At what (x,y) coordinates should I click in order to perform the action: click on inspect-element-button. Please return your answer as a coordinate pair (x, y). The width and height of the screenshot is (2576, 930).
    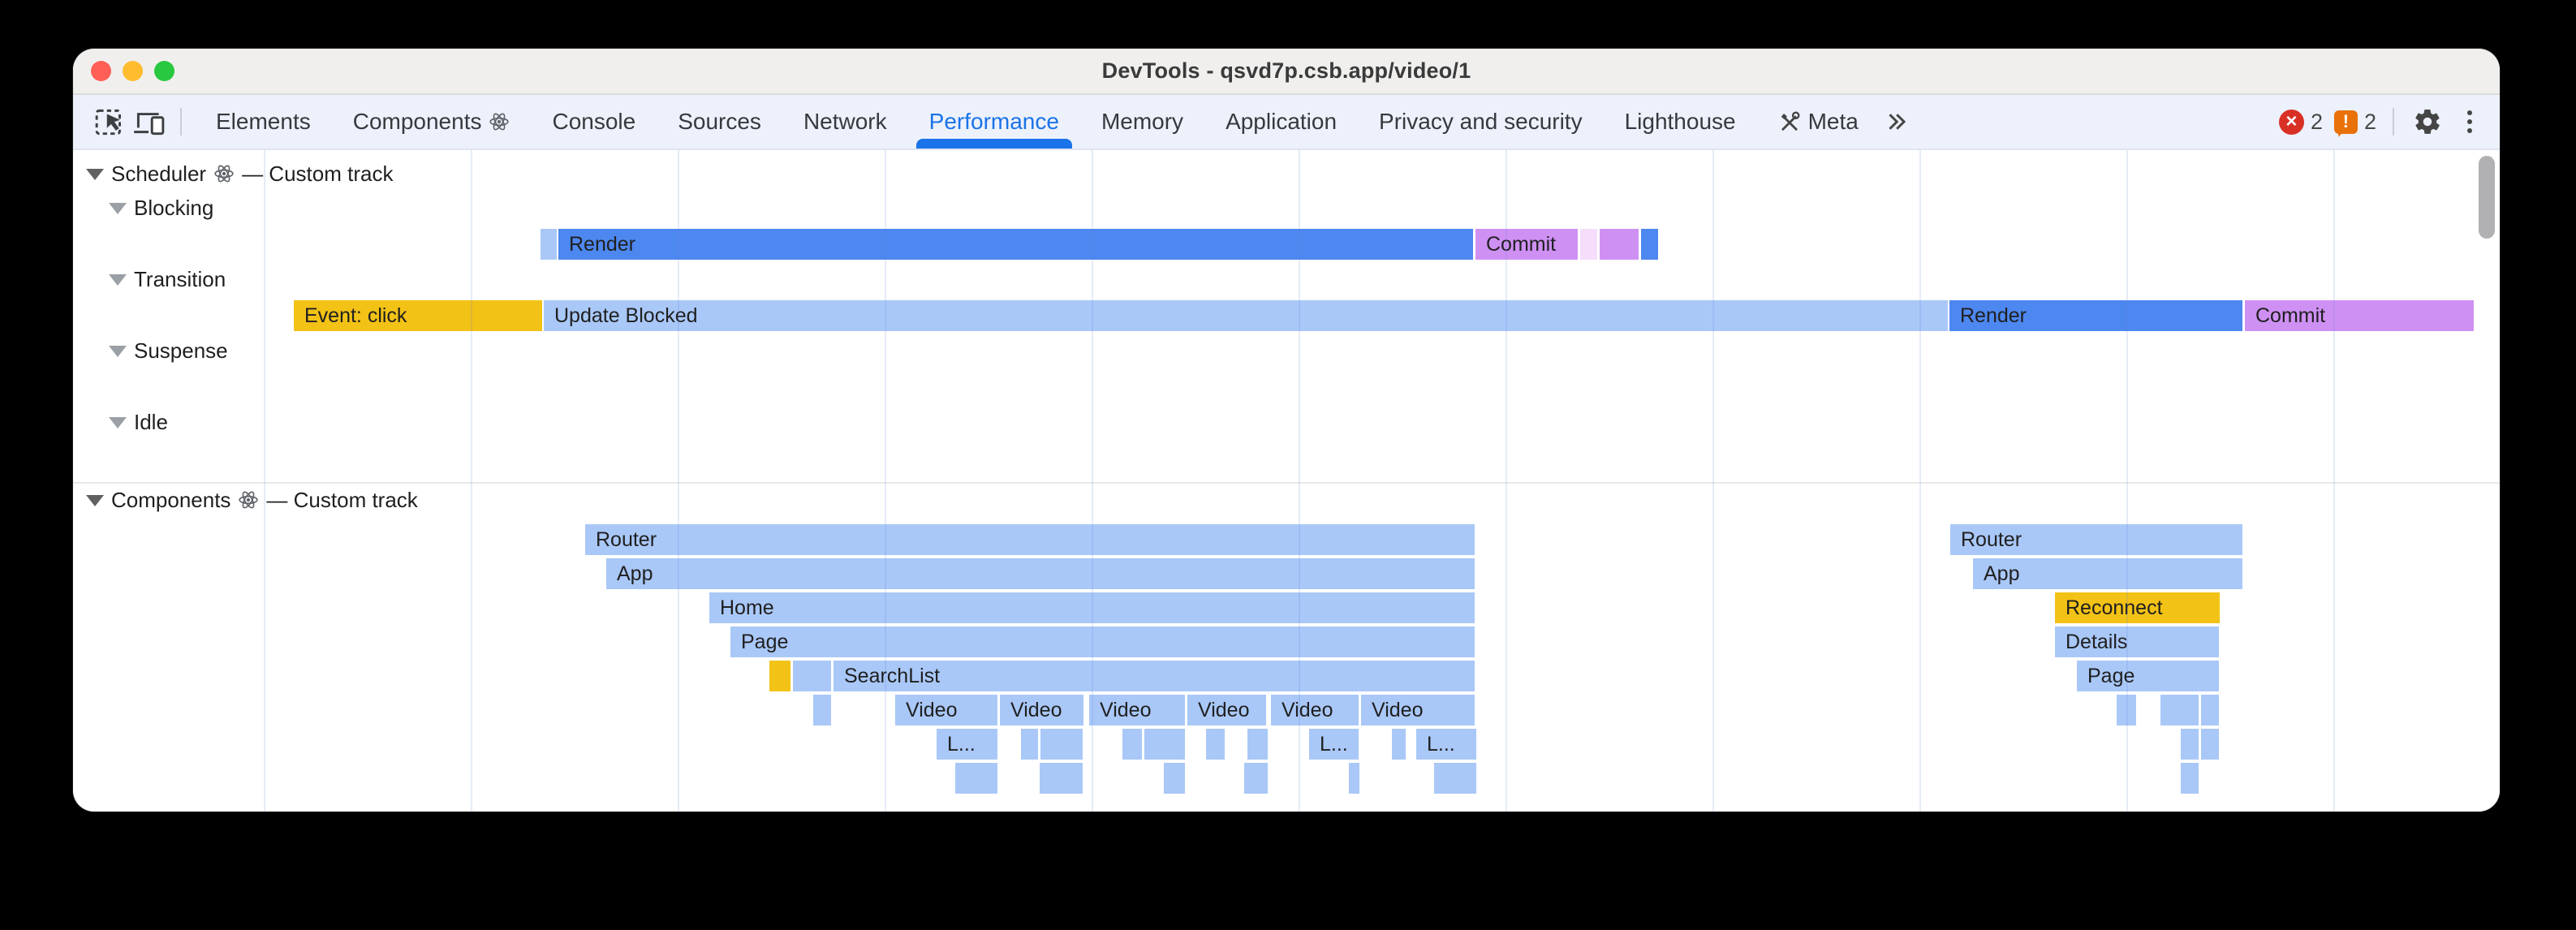
    Looking at the image, I should click on (112, 122).